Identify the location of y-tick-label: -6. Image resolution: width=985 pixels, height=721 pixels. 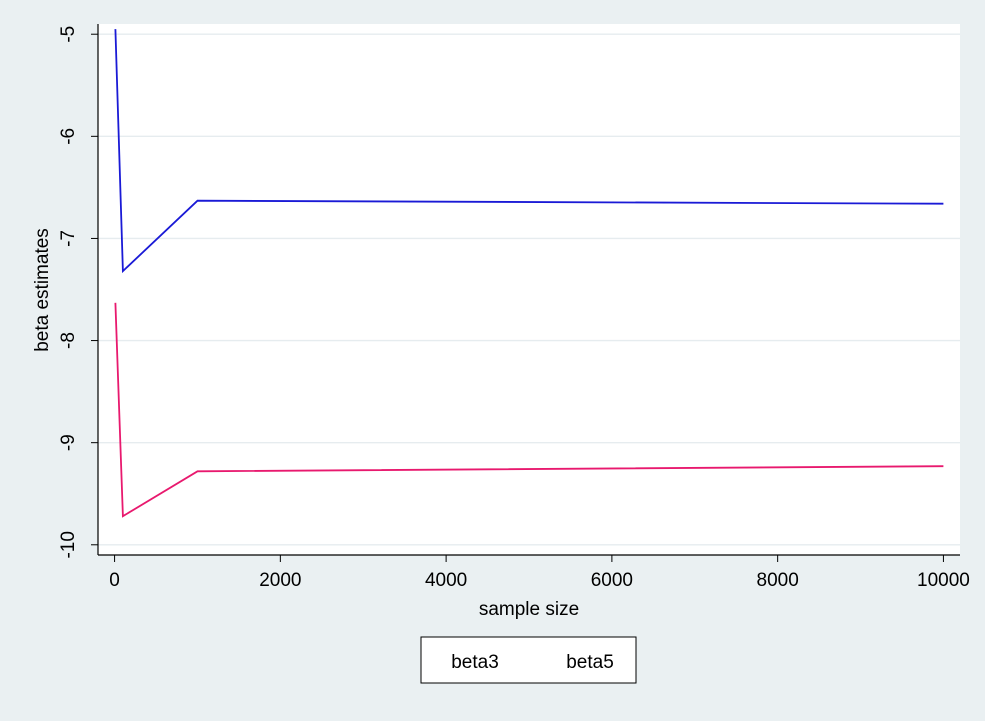
(68, 136).